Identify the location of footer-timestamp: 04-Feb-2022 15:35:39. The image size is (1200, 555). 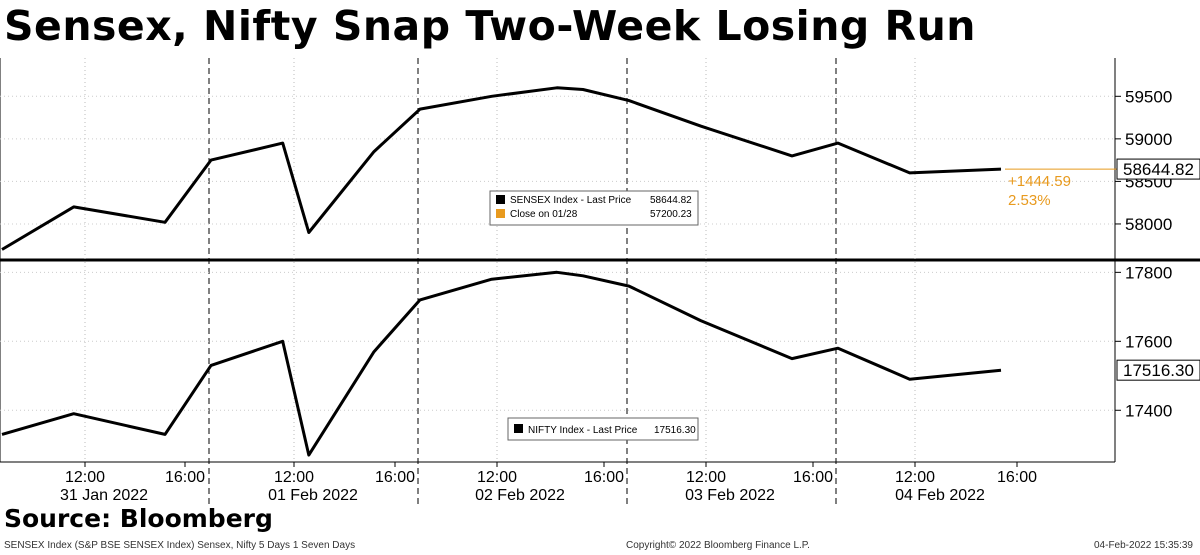
(1143, 545).